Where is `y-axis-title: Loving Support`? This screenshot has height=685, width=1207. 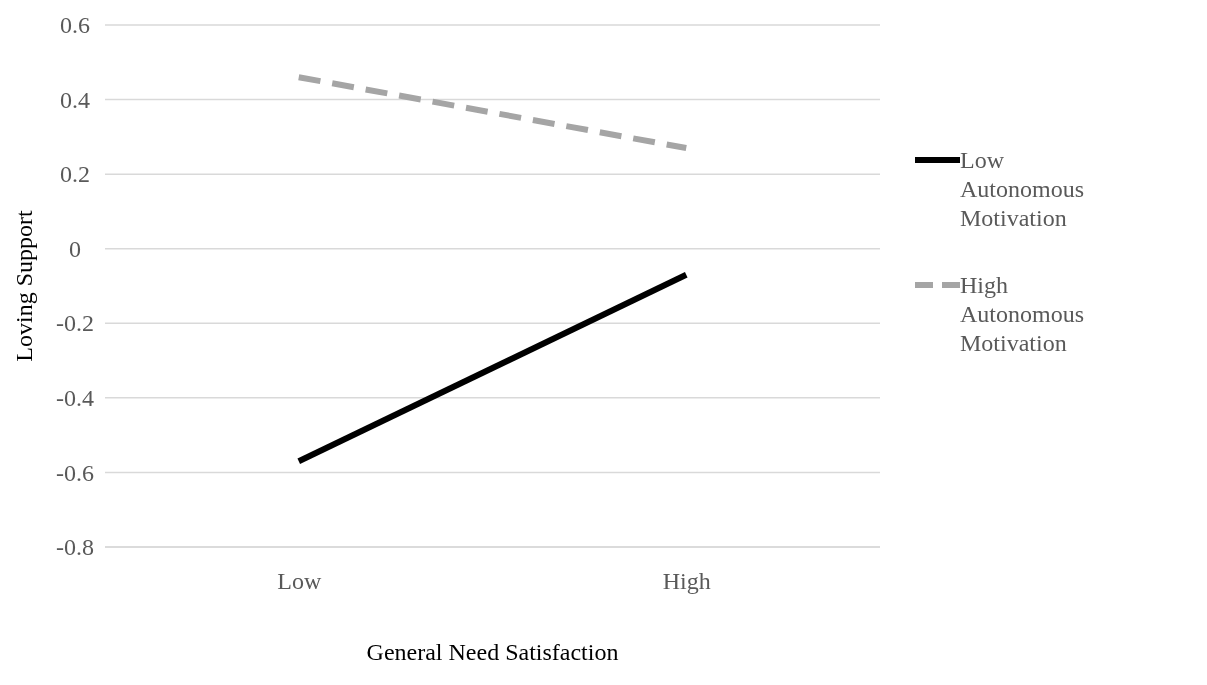 y-axis-title: Loving Support is located at coordinates (24, 286).